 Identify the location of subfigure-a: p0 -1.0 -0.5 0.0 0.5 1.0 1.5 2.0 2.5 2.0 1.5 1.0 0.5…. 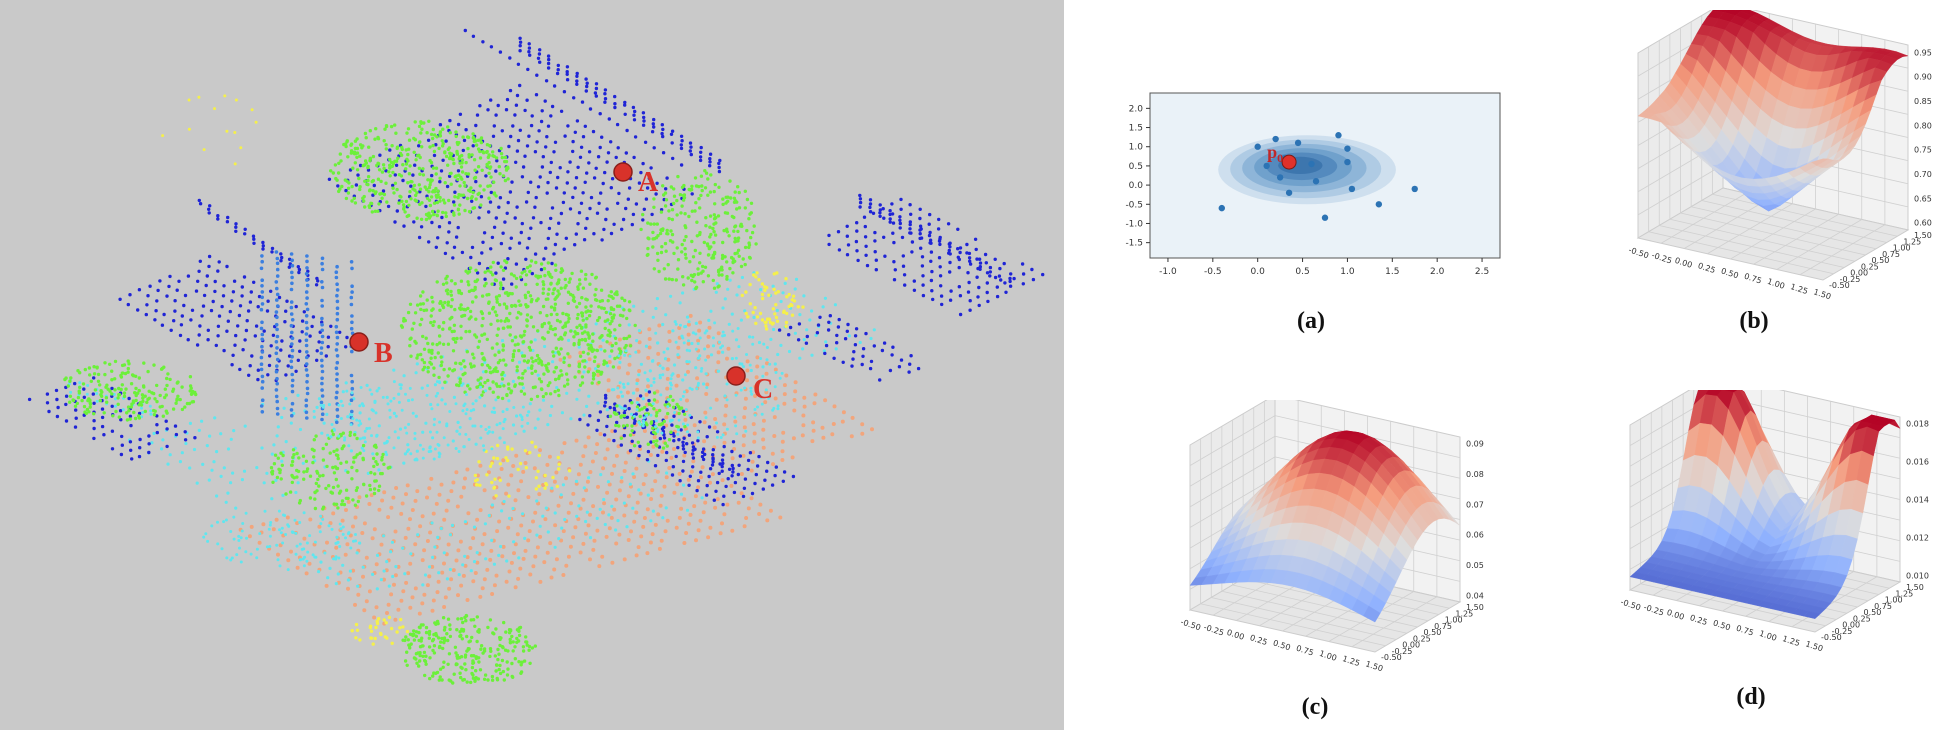
(1305, 195).